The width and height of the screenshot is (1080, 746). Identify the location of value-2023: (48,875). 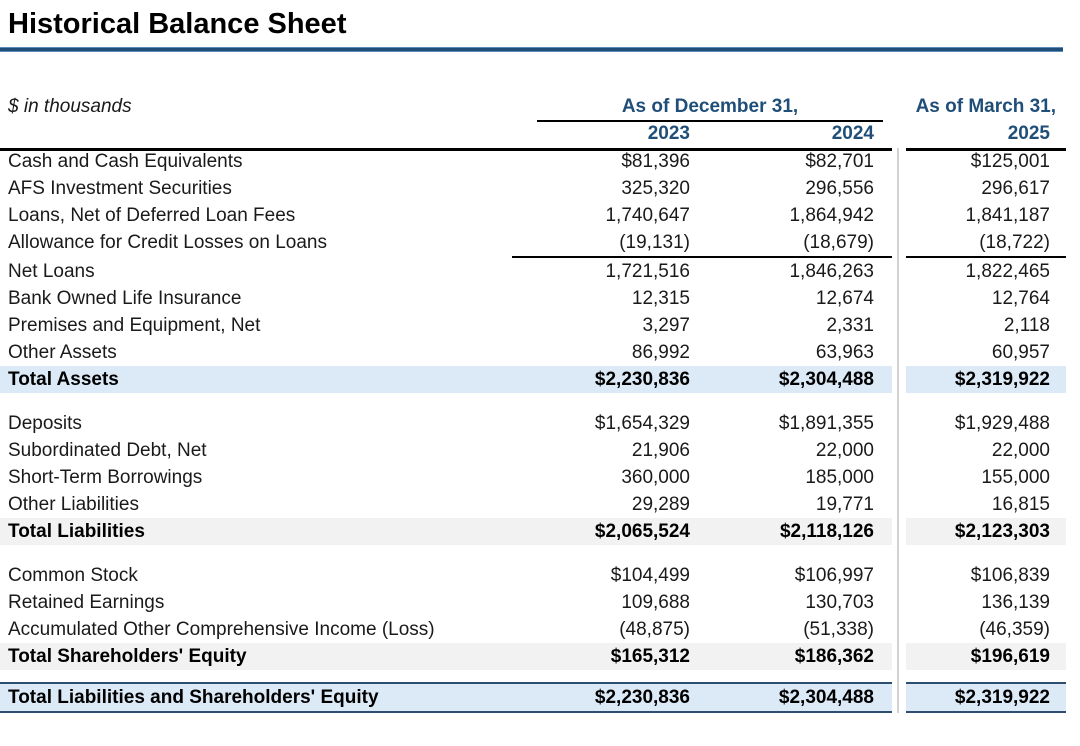
(654, 629).